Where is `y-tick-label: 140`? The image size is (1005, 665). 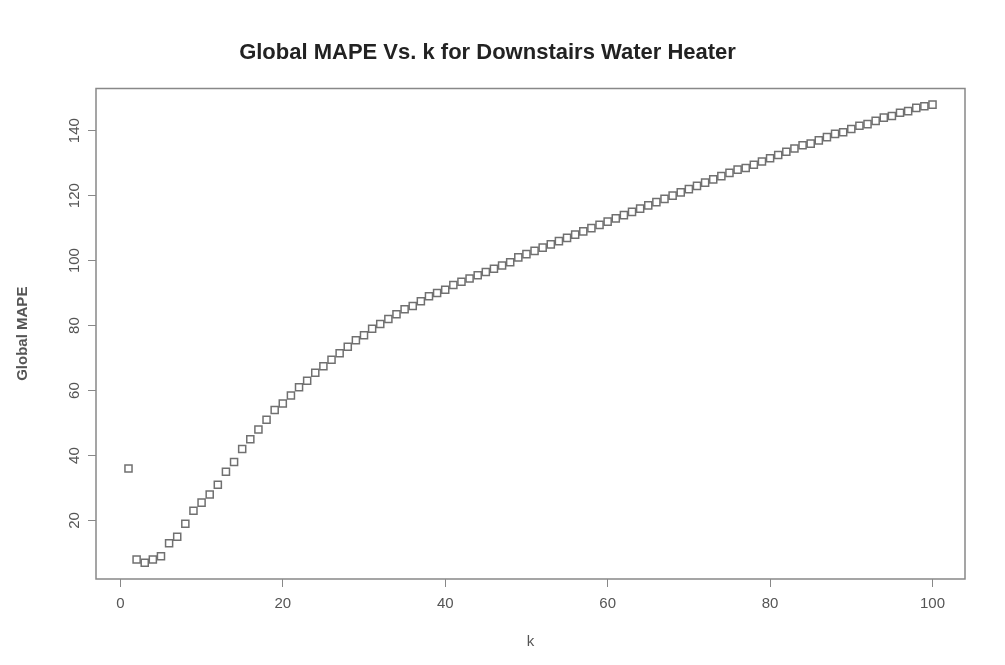
y-tick-label: 140 is located at coordinates (73, 131).